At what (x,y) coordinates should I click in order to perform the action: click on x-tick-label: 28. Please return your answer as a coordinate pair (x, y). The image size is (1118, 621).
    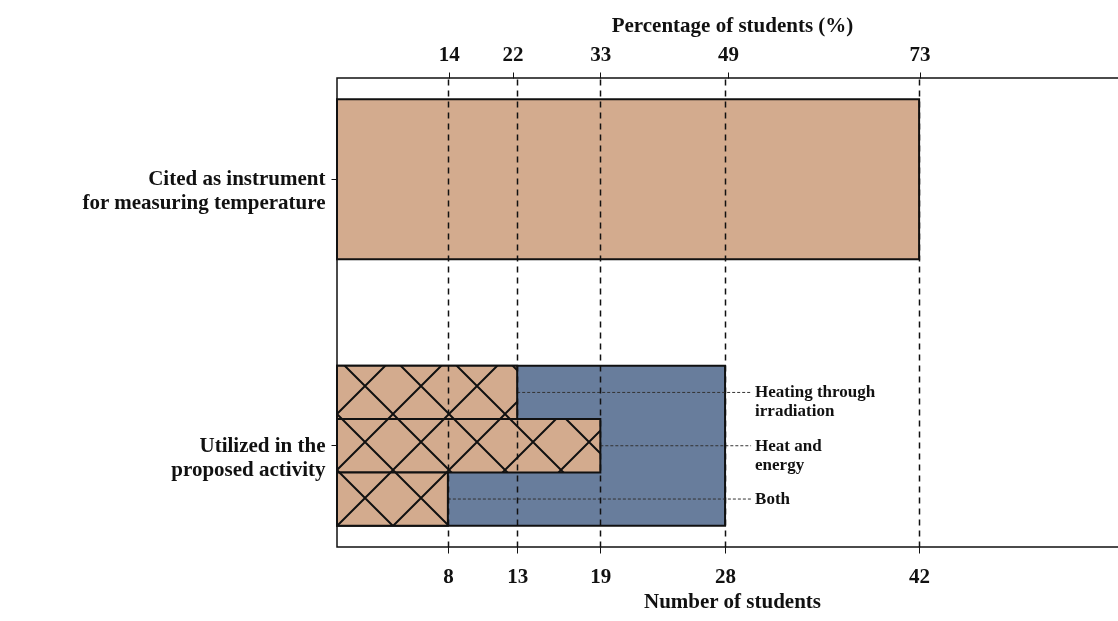
    Looking at the image, I should click on (726, 575).